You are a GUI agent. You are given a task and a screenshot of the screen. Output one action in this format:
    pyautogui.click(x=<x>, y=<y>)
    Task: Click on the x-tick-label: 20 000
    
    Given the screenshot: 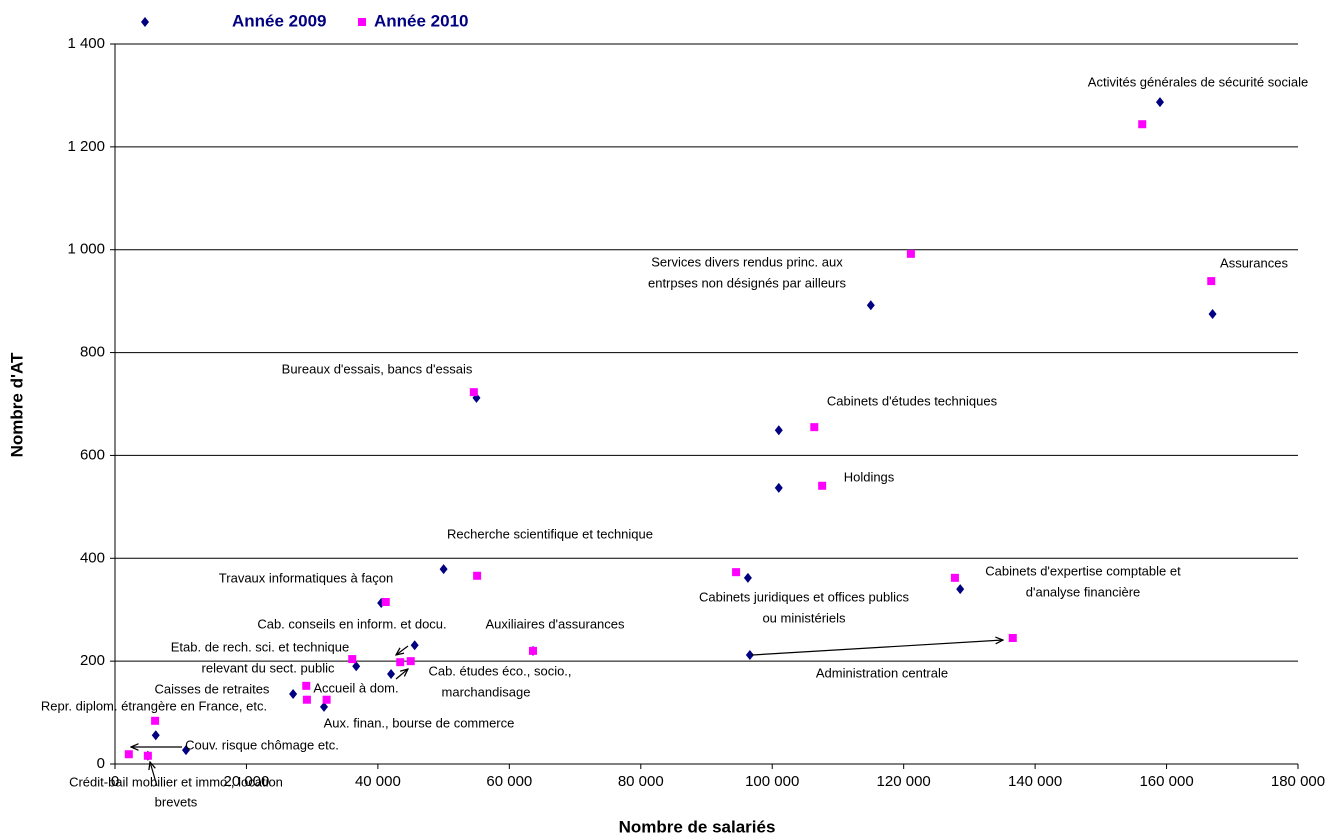 What is the action you would take?
    pyautogui.click(x=246, y=781)
    